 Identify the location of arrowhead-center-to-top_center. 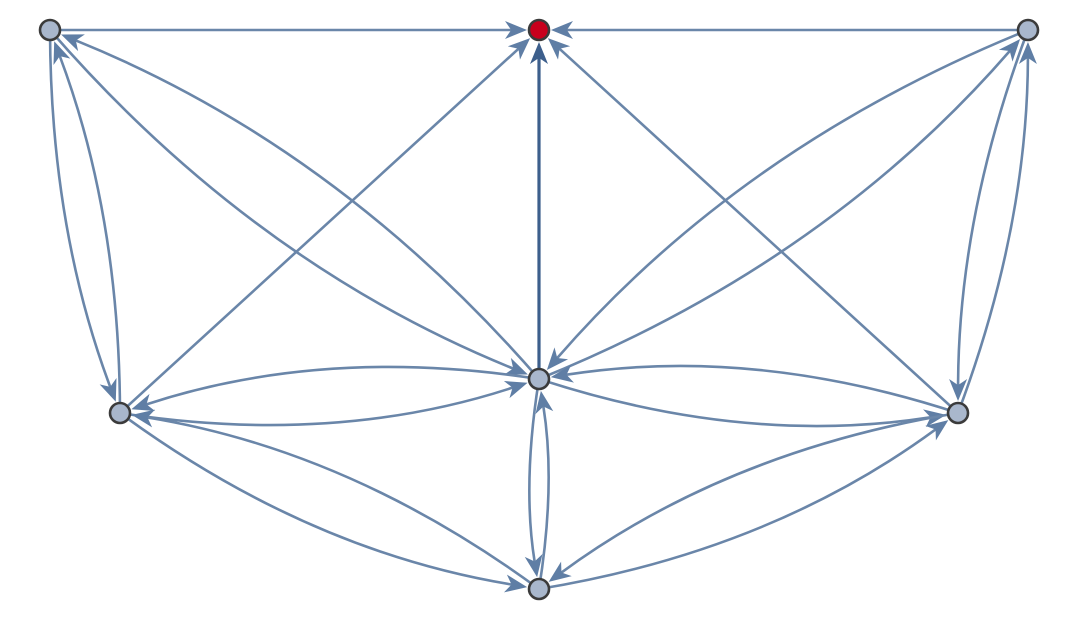
(539, 53).